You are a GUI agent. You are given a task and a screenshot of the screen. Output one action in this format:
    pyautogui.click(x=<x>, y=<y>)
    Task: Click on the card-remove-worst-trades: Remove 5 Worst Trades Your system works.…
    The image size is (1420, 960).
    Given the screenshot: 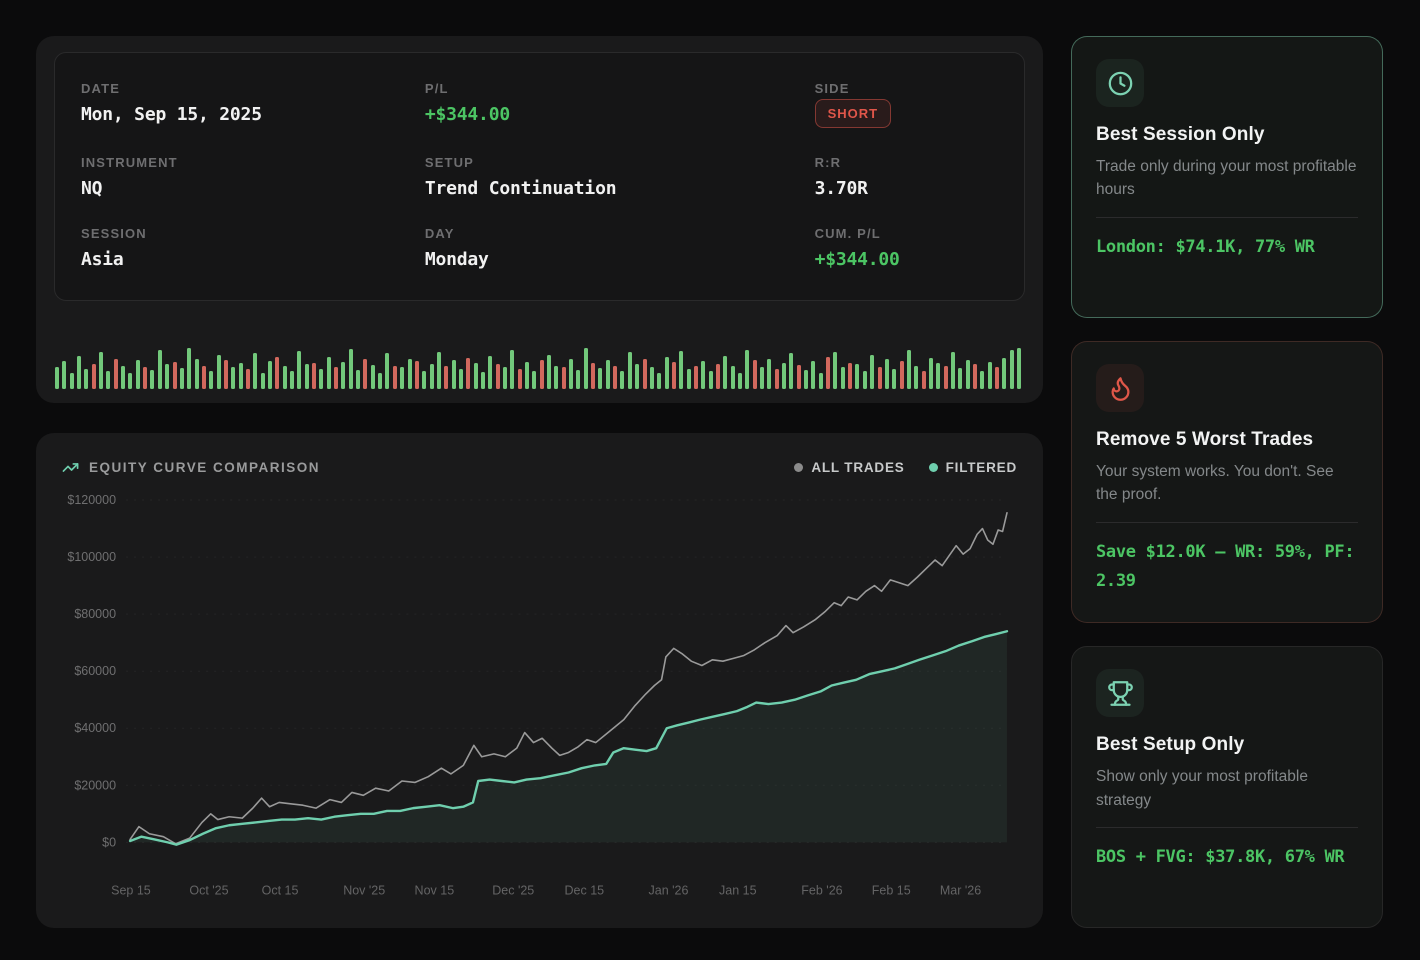 What is the action you would take?
    pyautogui.click(x=1227, y=482)
    